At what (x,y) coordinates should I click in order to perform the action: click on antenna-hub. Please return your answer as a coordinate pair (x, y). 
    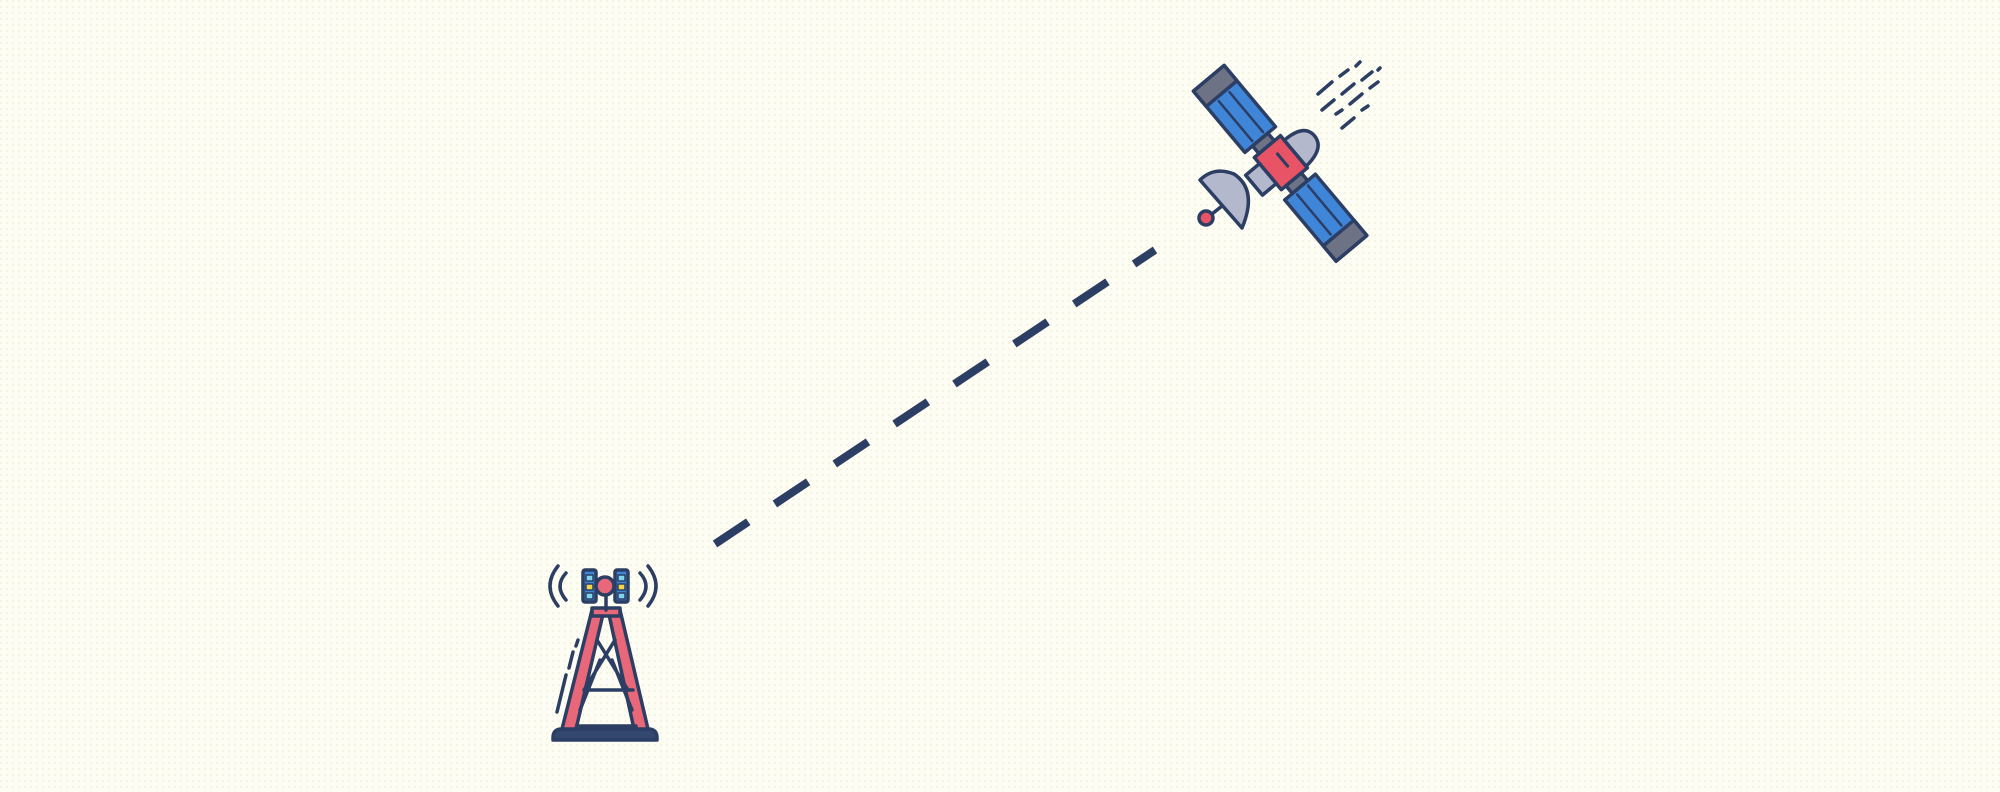
    Looking at the image, I should click on (605, 586).